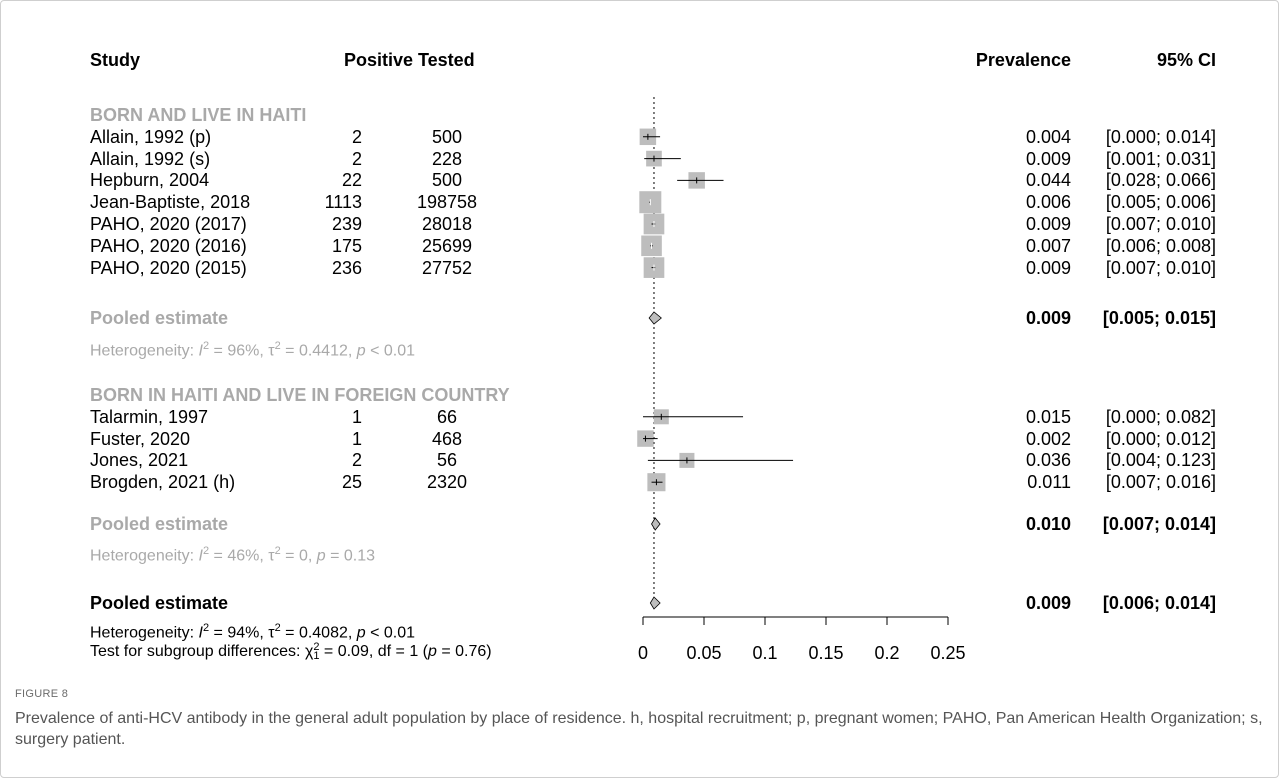  I want to click on positive-count: 22, so click(351, 180).